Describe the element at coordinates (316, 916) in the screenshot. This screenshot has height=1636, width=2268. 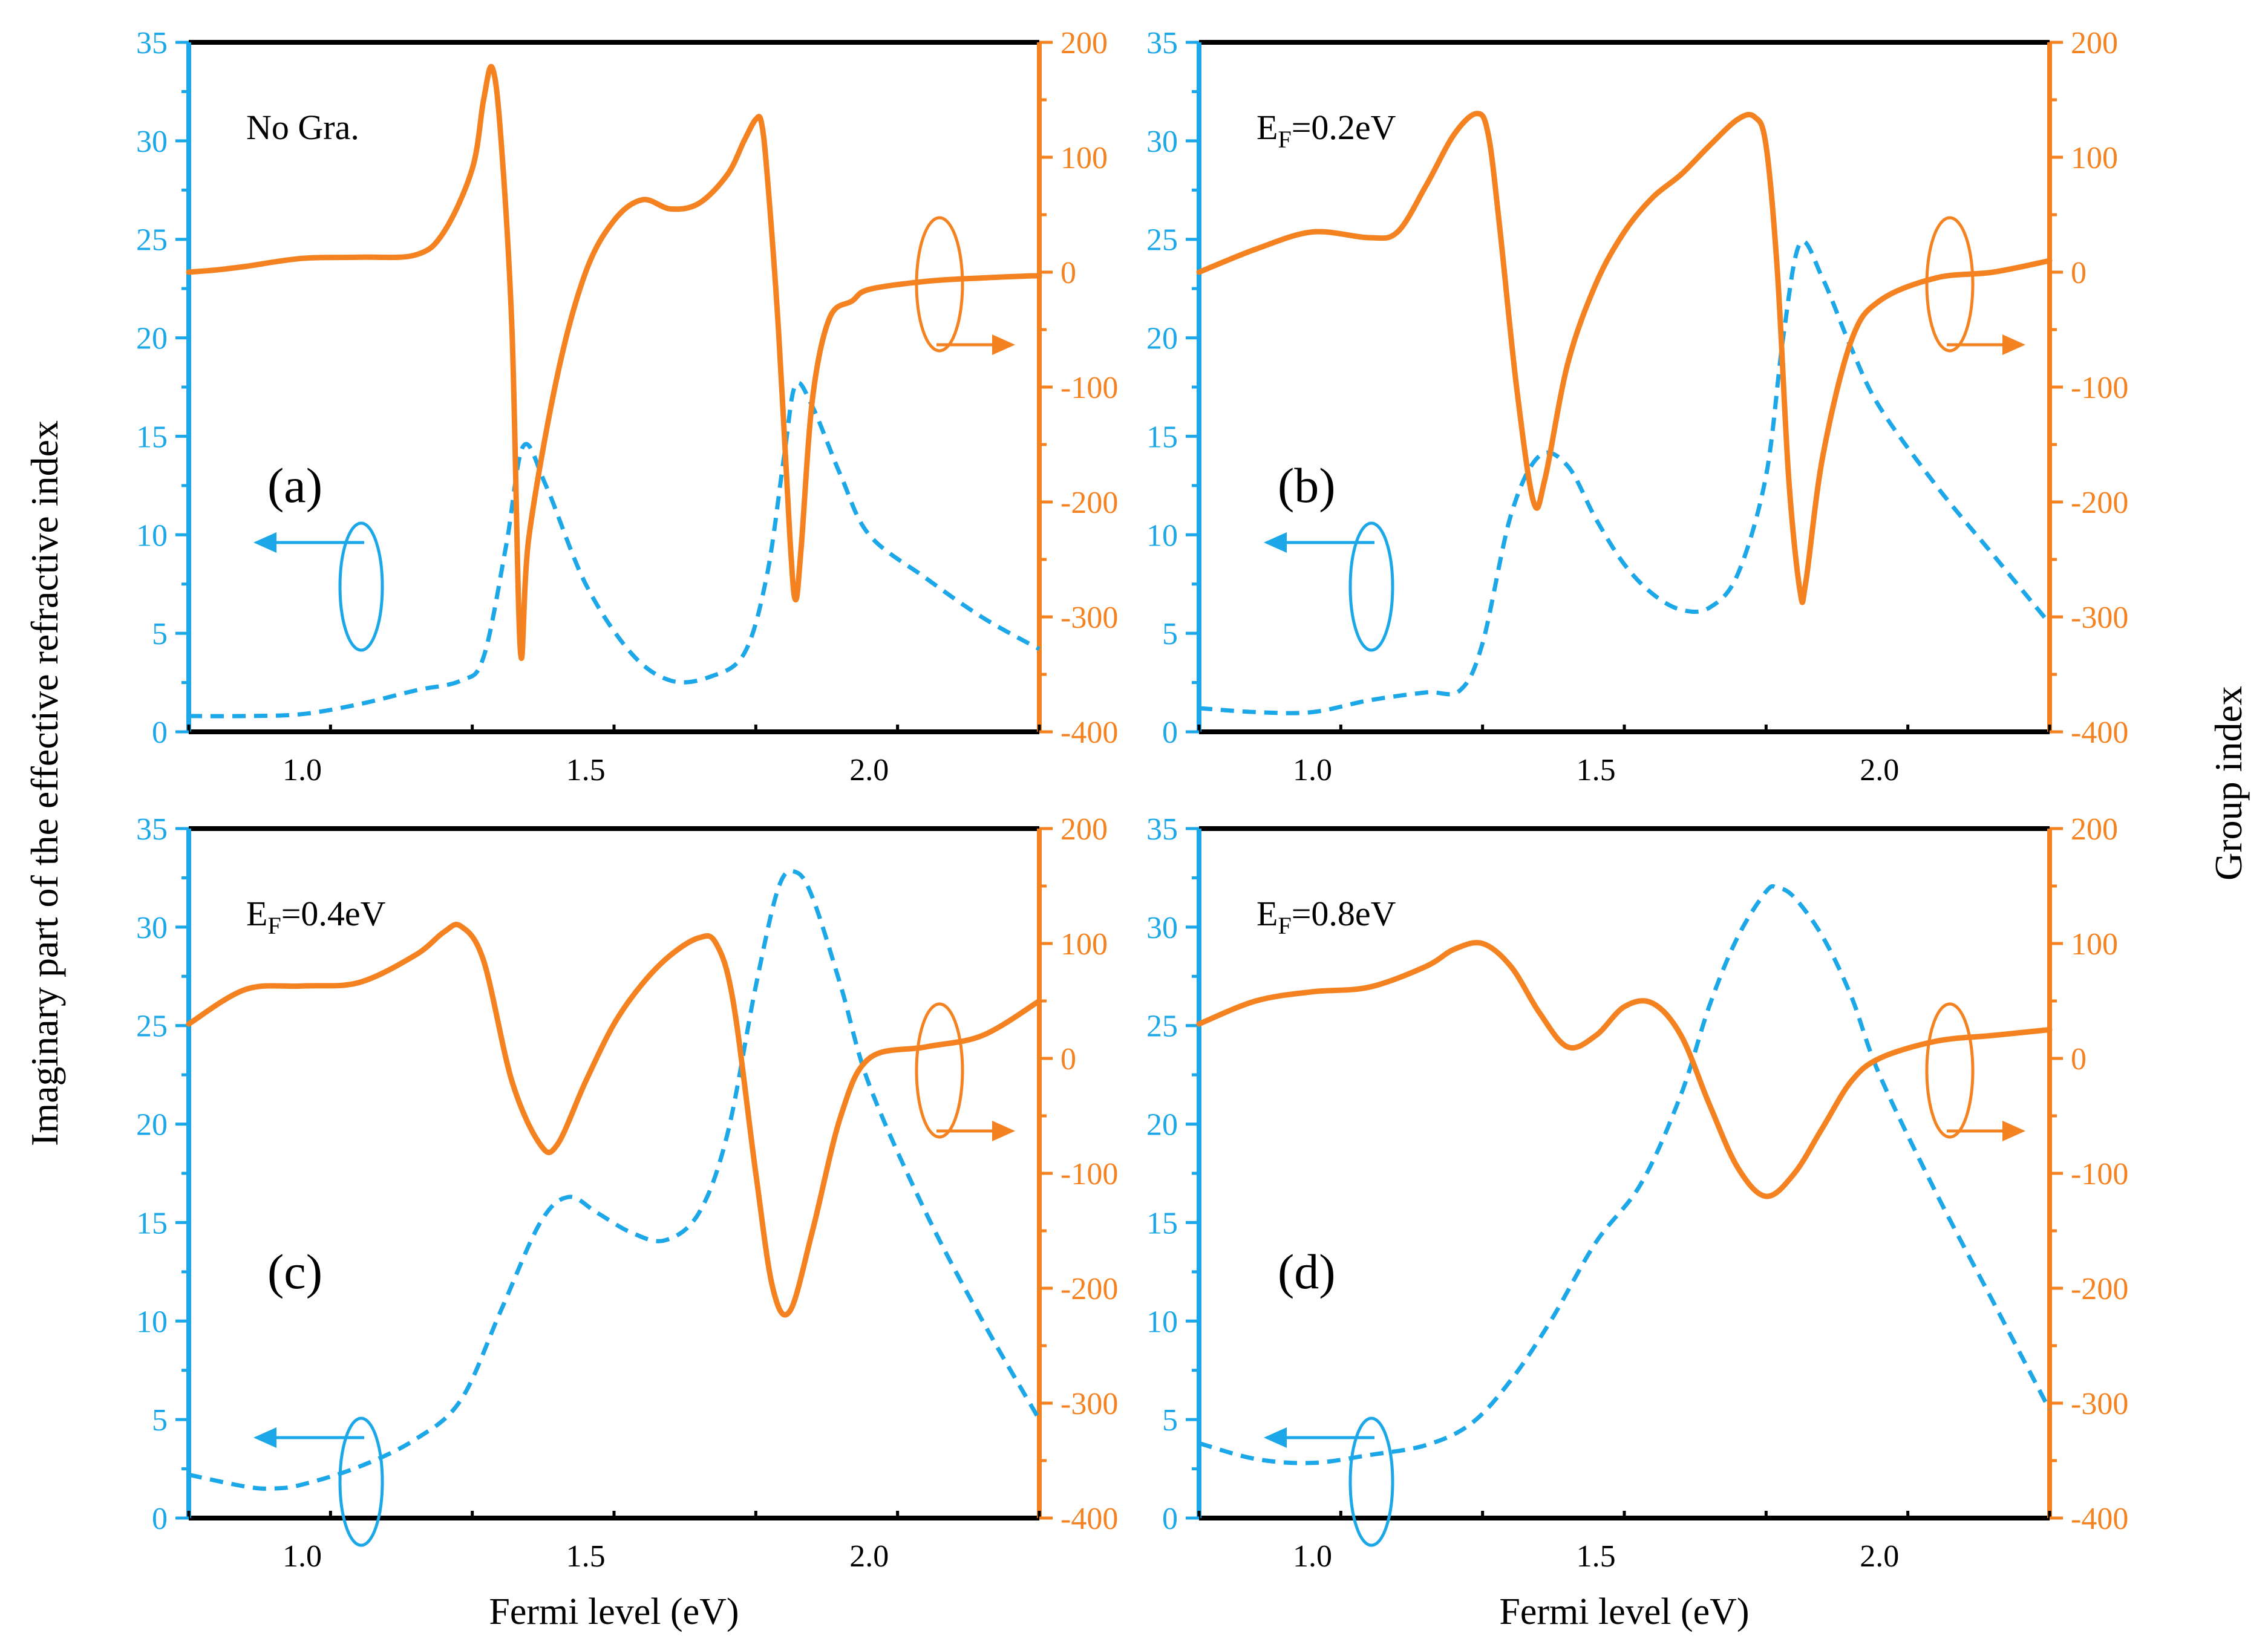
I see `fermi-annotation: EF=0.4eV` at that location.